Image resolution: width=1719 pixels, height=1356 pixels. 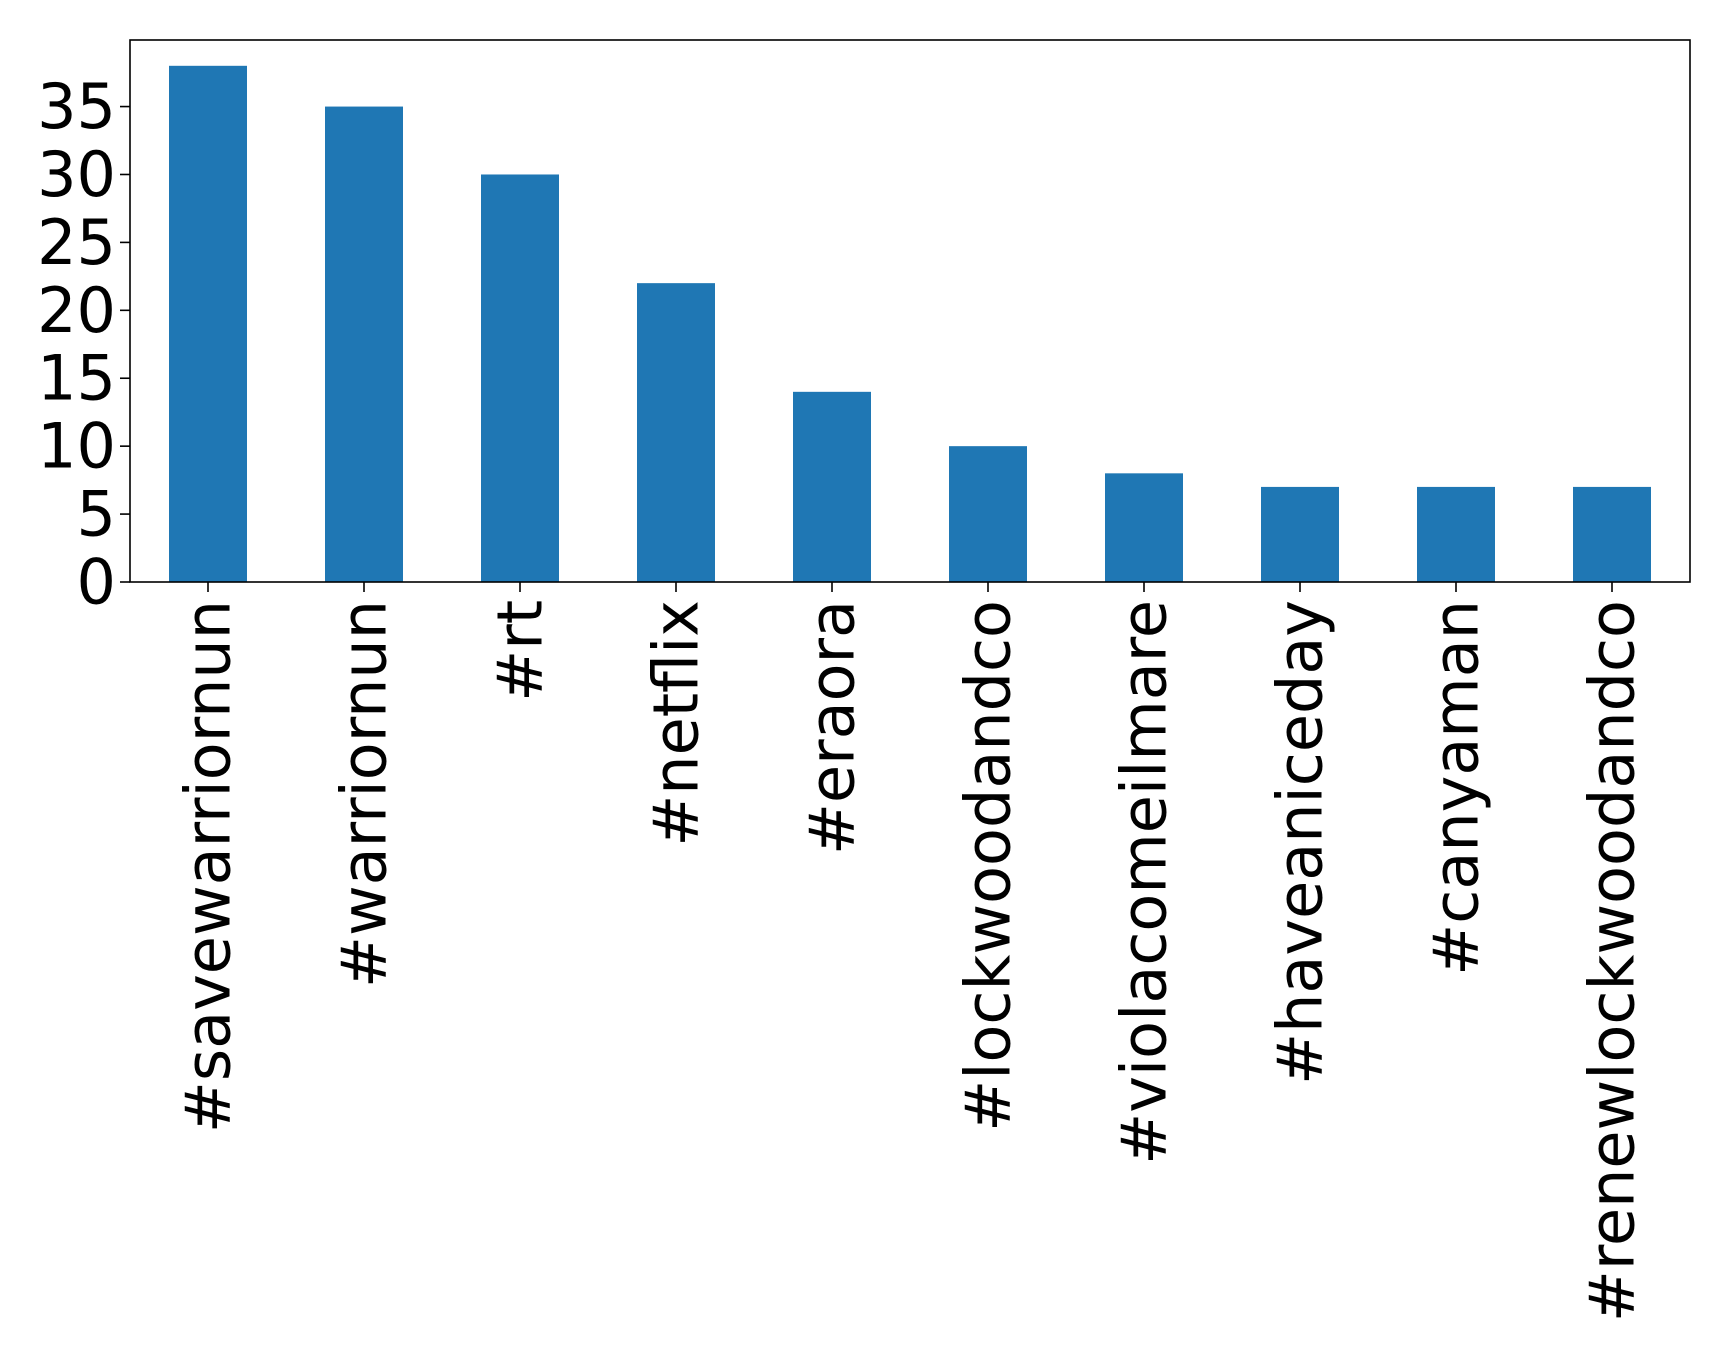 What do you see at coordinates (76, 242) in the screenshot?
I see `y-tick-label: 25` at bounding box center [76, 242].